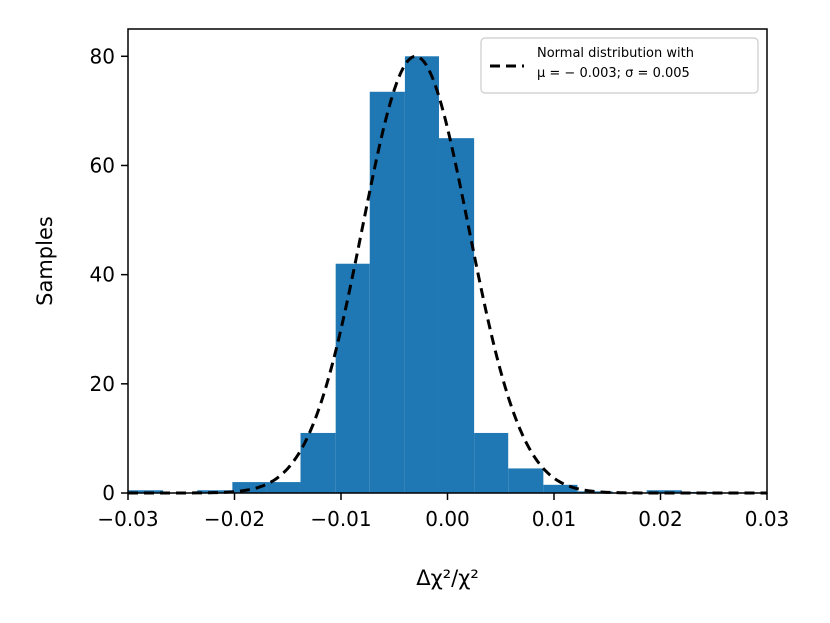 This screenshot has height=623, width=830. I want to click on legend-box, so click(619, 65).